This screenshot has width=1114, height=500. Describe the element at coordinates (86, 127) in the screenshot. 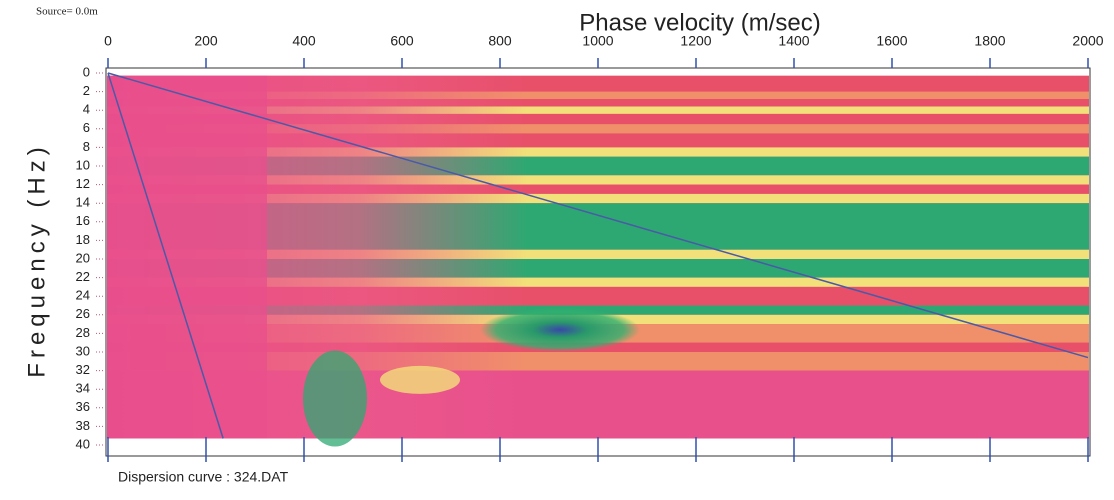

I see `y-tick-label: 6` at that location.